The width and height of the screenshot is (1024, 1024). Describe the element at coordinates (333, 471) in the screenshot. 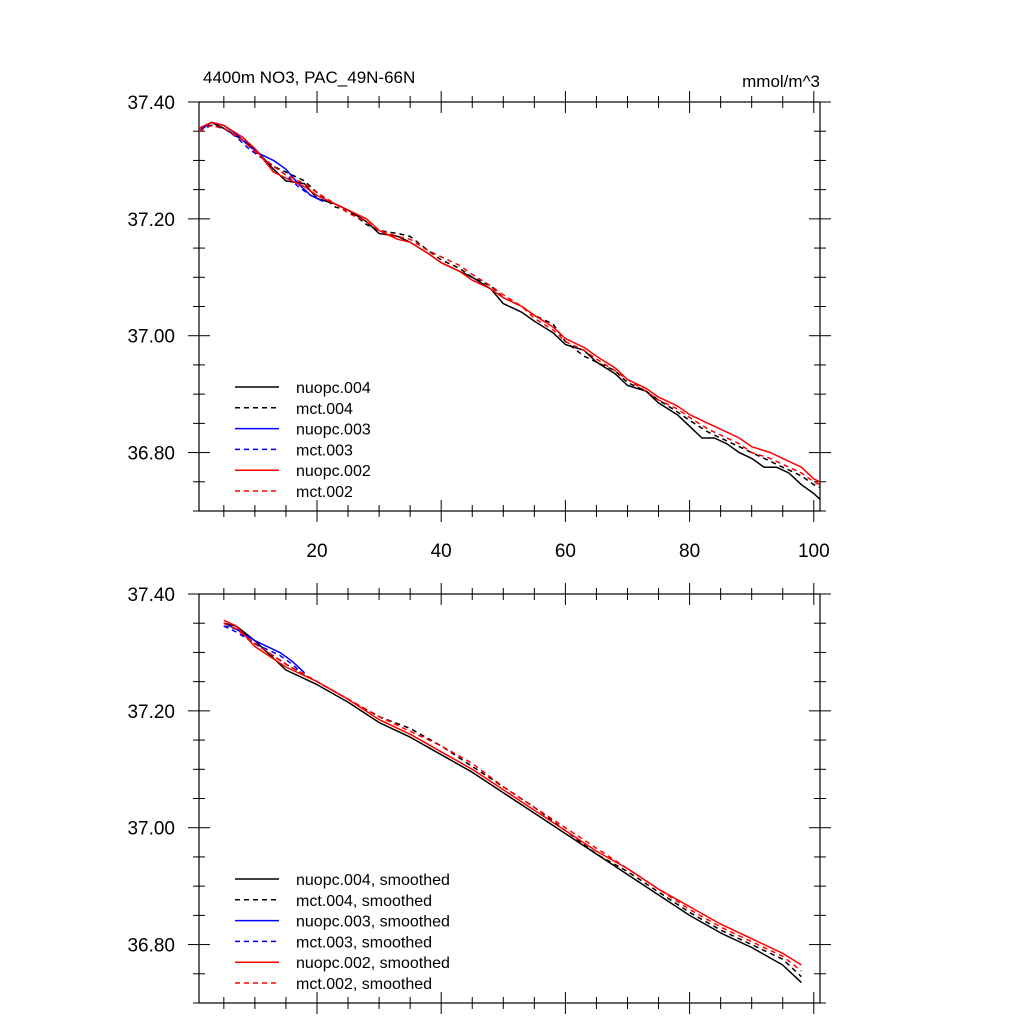

I see `legend-label: nuopc.002` at that location.